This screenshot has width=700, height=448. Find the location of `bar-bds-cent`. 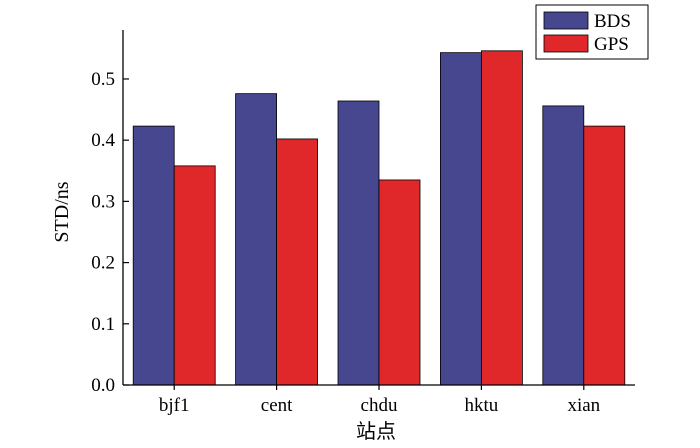

bar-bds-cent is located at coordinates (256, 239).